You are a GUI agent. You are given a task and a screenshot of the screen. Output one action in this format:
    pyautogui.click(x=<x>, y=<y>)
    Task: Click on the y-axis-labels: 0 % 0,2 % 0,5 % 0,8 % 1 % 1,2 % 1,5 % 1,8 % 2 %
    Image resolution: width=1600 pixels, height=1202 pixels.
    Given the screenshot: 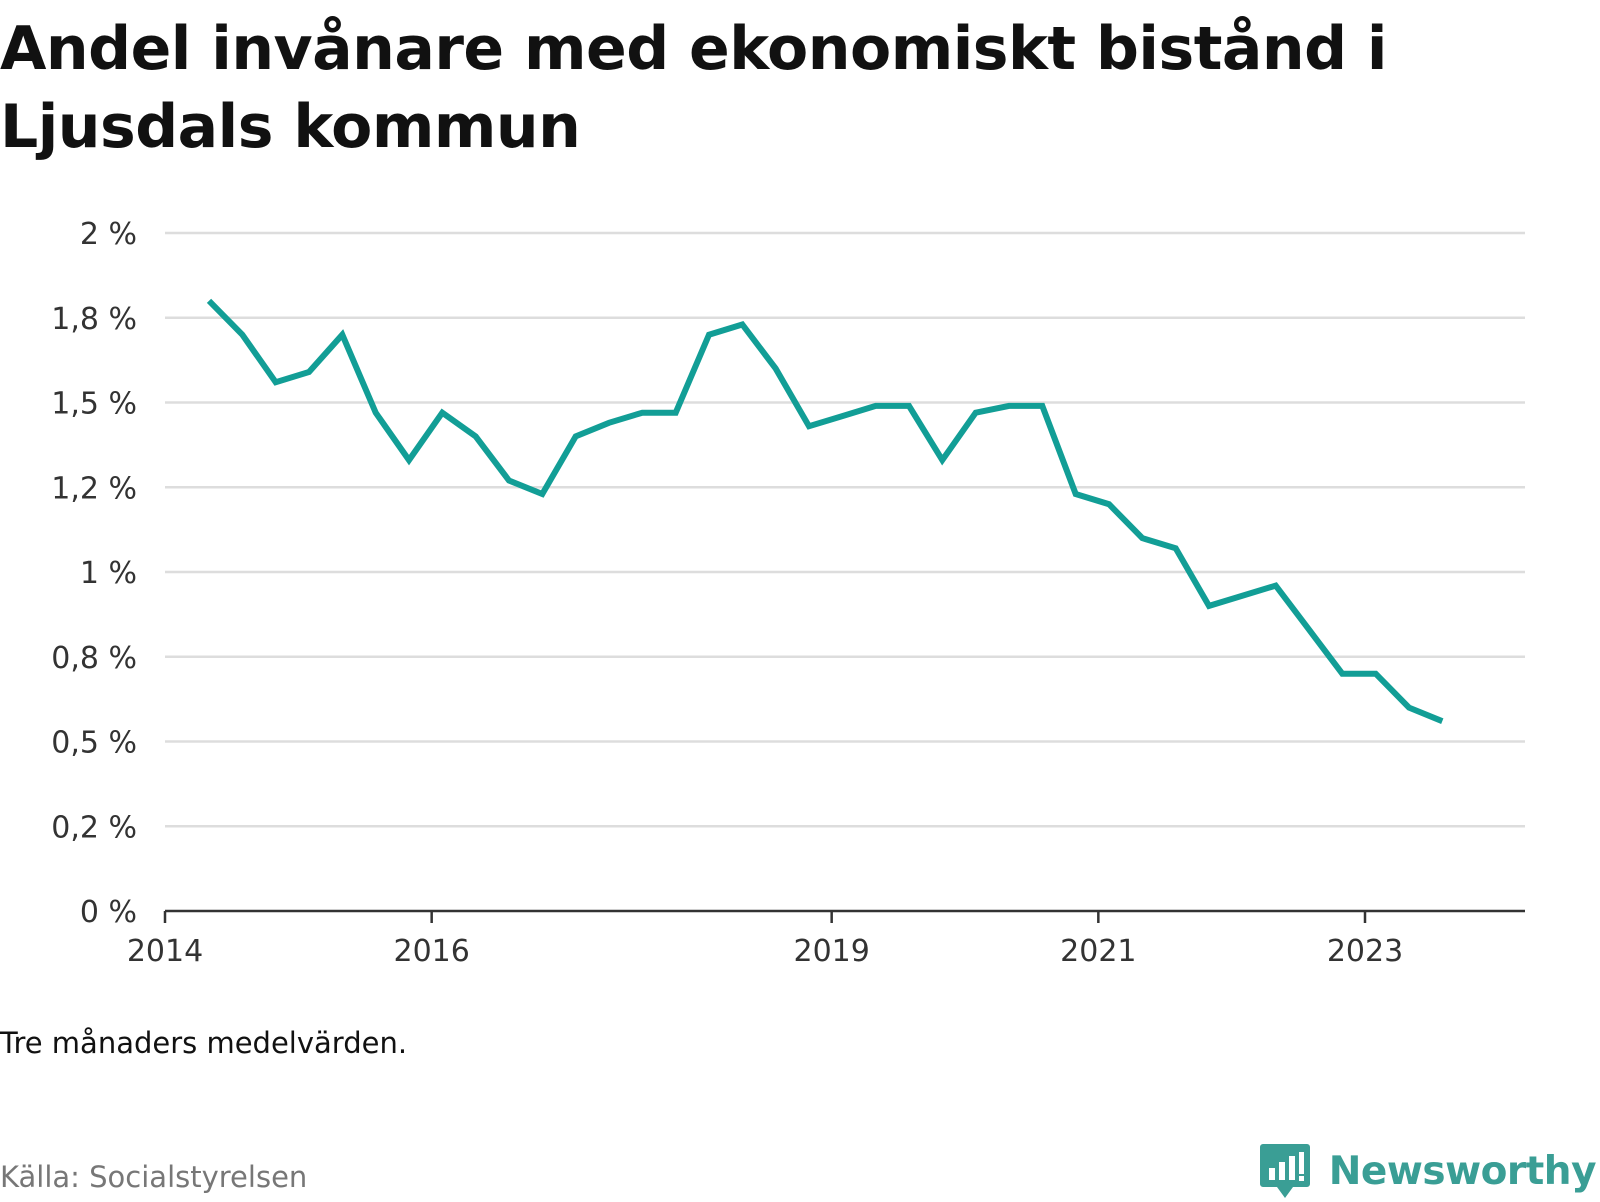 What is the action you would take?
    pyautogui.click(x=94, y=573)
    